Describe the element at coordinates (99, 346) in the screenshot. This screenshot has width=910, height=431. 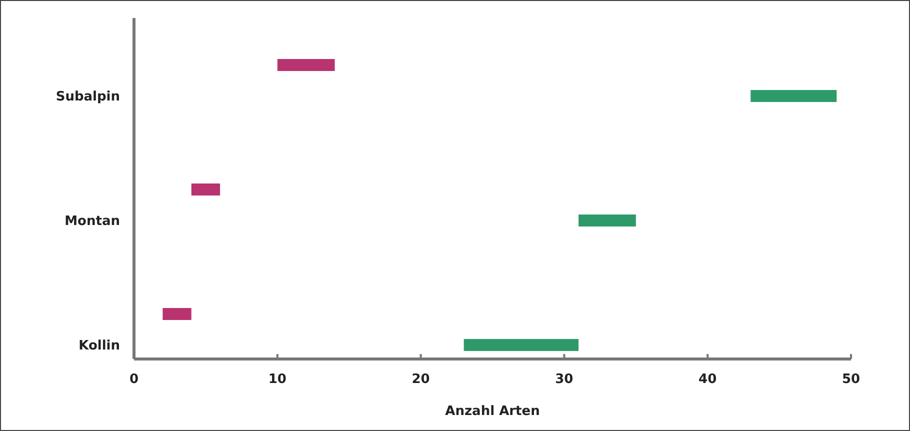
I see `y-tick-label: Kollin` at that location.